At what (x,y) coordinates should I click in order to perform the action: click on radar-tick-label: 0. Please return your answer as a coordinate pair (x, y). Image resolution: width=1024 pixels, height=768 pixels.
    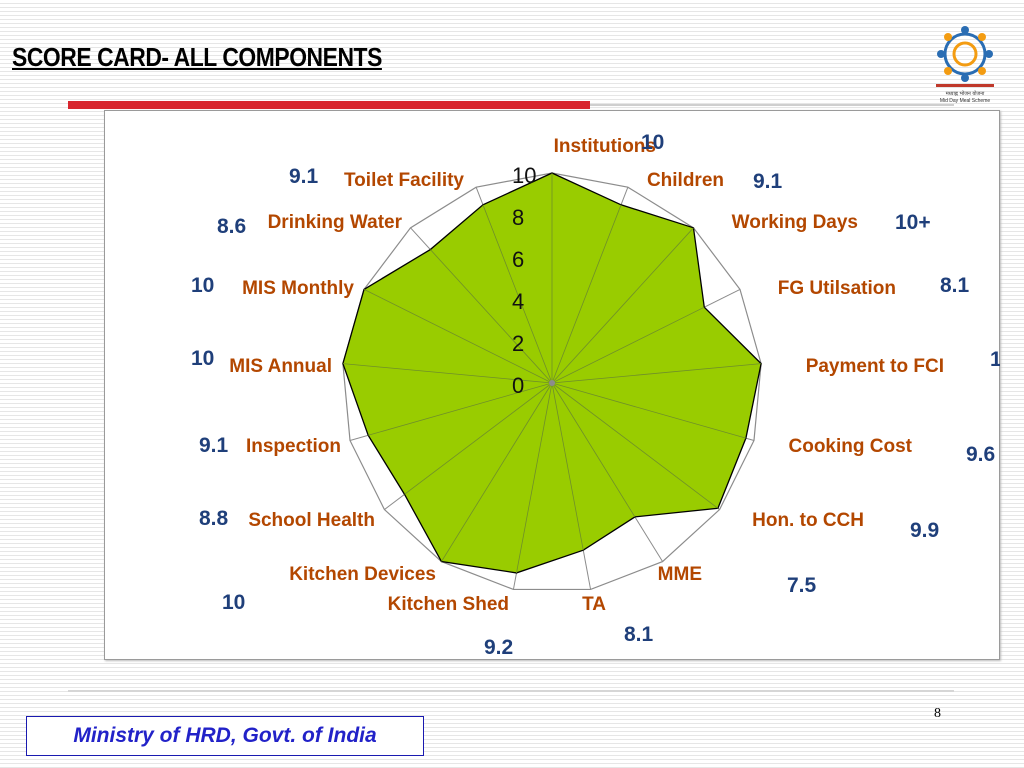
    Looking at the image, I should click on (518, 385).